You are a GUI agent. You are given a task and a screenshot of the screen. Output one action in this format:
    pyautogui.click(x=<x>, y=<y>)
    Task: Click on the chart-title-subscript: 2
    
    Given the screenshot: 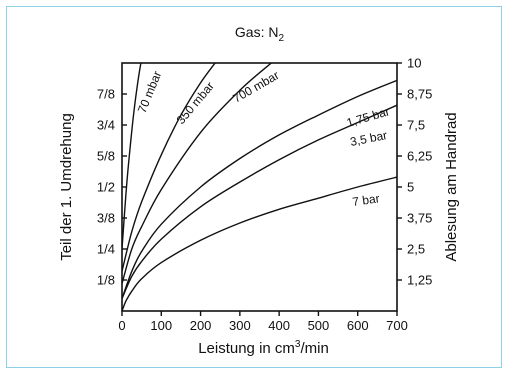 What is the action you would take?
    pyautogui.click(x=282, y=38)
    